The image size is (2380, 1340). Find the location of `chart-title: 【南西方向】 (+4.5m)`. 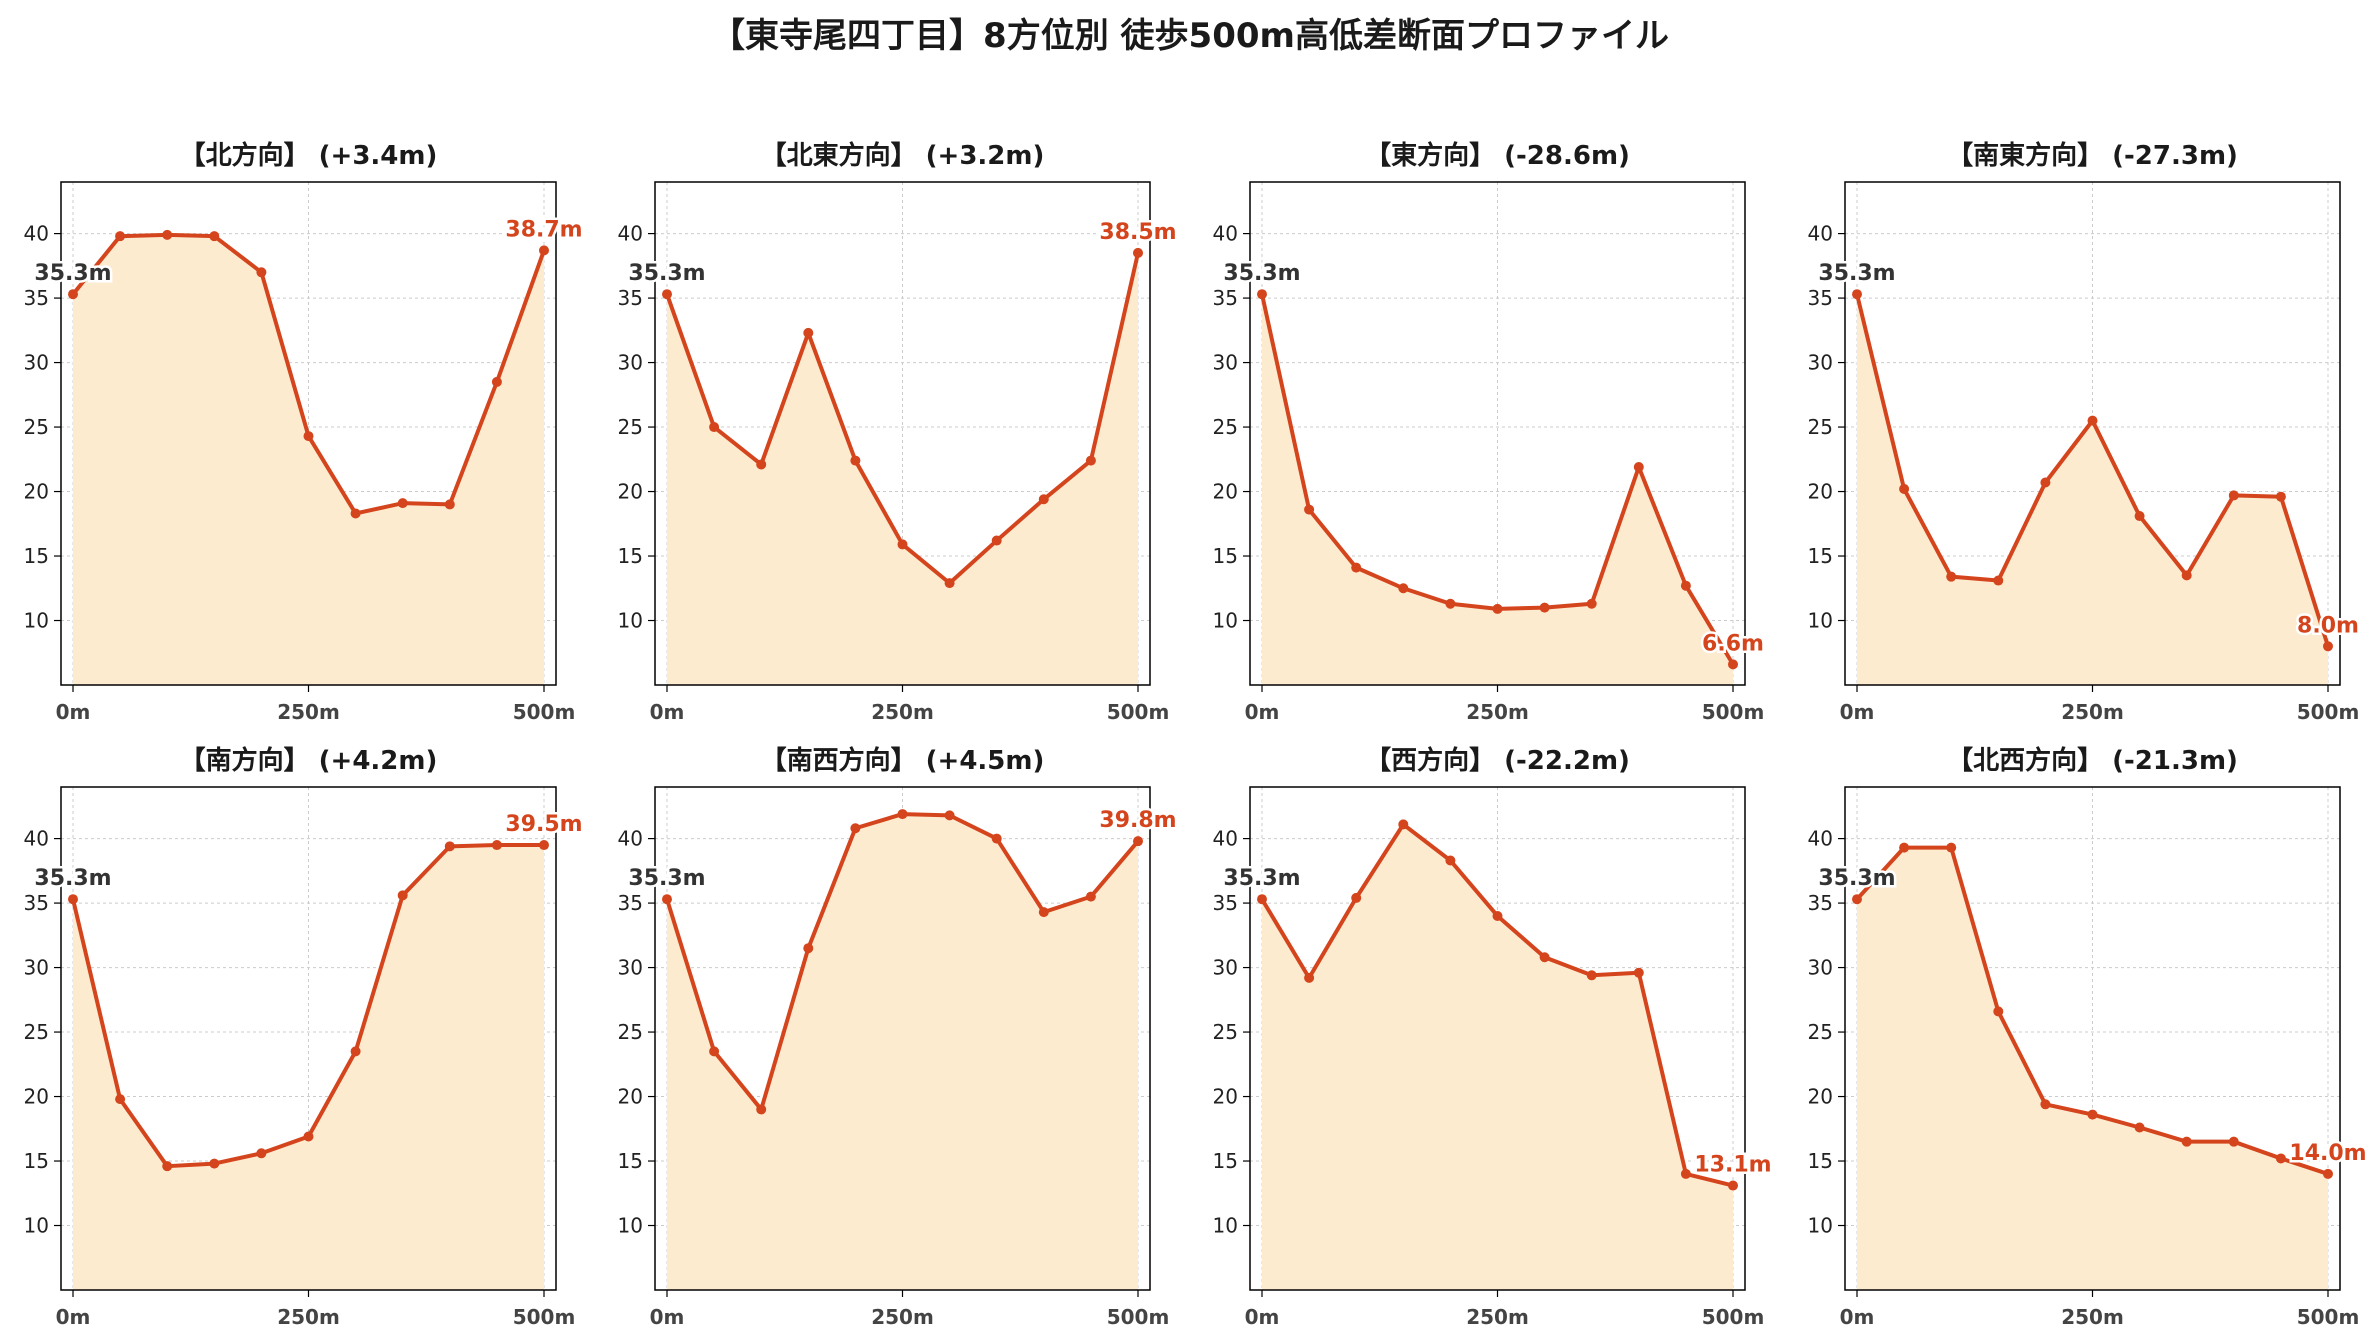

chart-title: 【南西方向】 (+4.5m) is located at coordinates (903, 760).